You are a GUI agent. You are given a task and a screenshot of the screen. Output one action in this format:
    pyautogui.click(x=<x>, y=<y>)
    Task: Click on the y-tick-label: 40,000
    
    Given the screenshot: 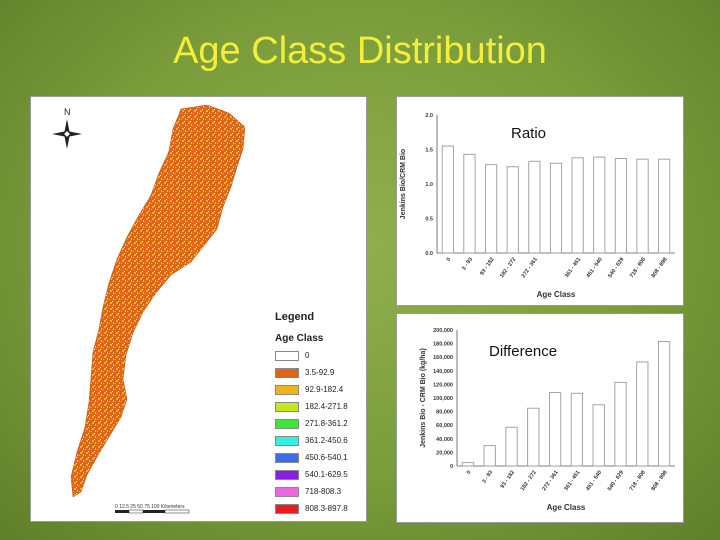 What is the action you would take?
    pyautogui.click(x=444, y=440)
    